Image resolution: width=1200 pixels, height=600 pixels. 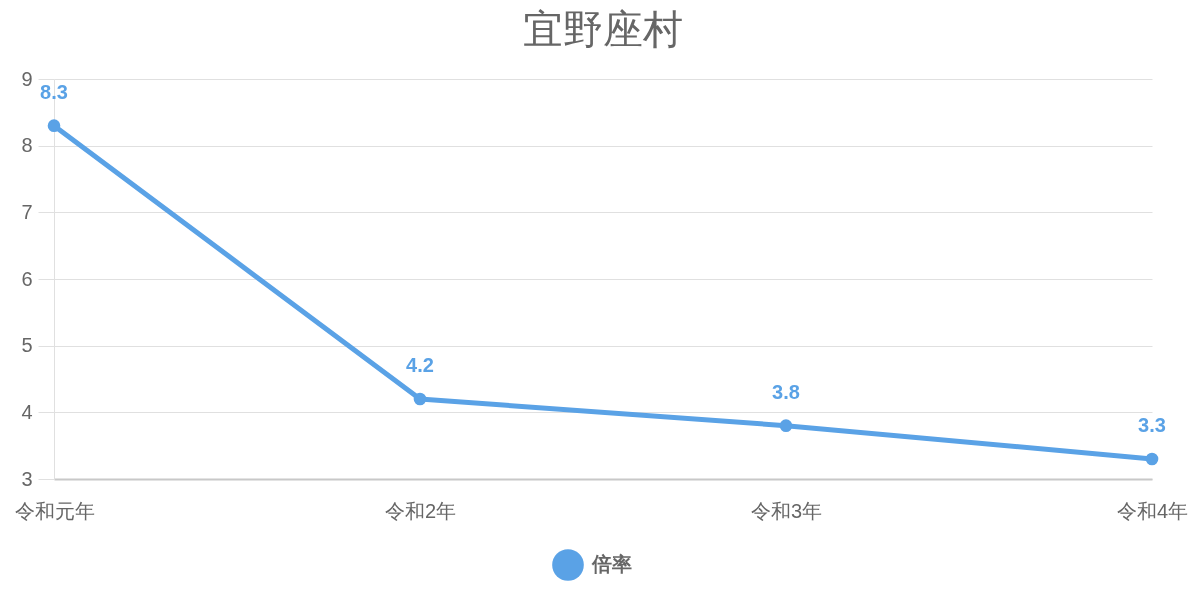 I want to click on data-label: 3.3, so click(x=1152, y=425).